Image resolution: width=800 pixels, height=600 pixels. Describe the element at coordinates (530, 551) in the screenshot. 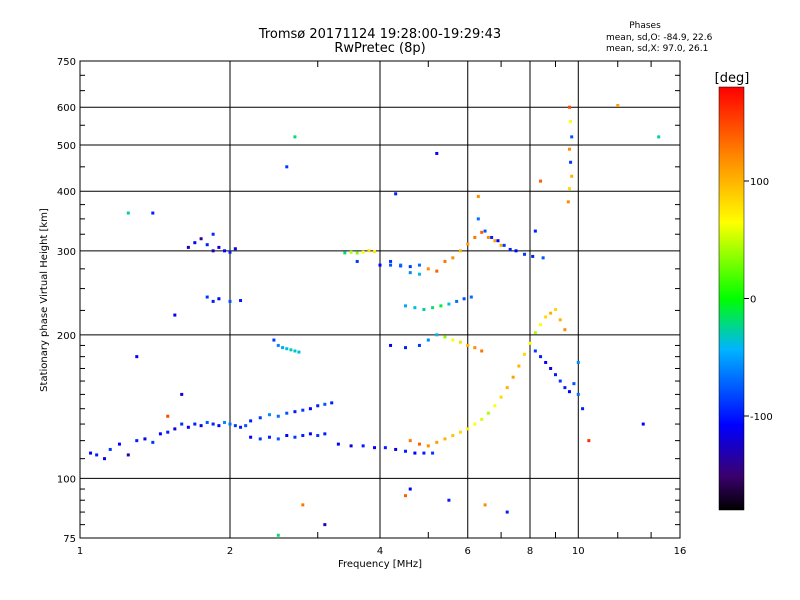

I see `x-tick-label: 8` at that location.